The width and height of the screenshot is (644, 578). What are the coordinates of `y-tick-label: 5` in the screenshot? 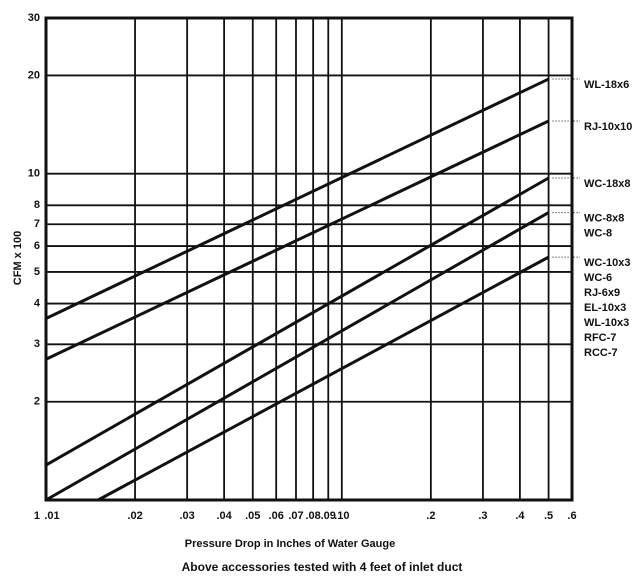 It's located at (37, 272).